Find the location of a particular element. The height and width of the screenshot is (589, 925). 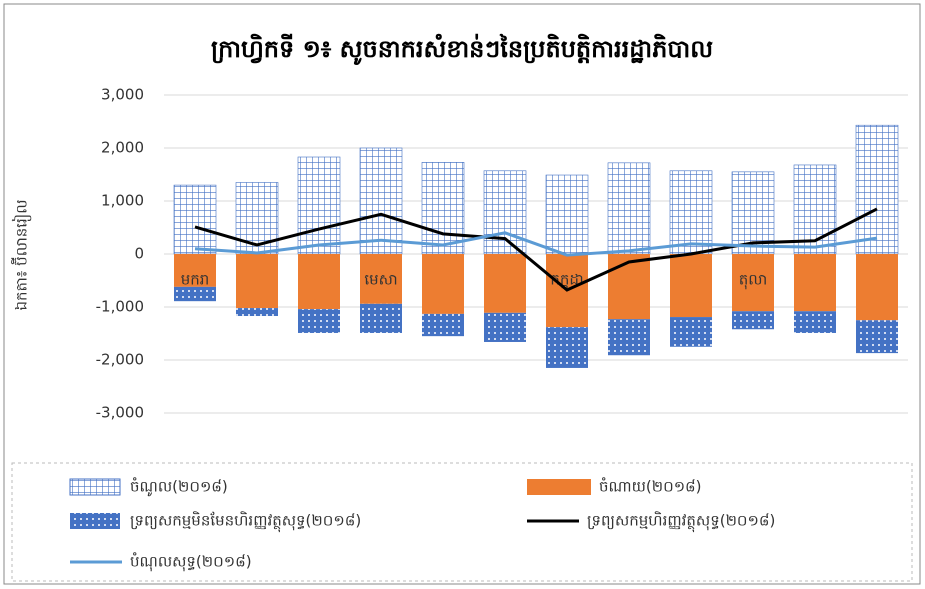

y-tick-label: 0 is located at coordinates (139, 254).